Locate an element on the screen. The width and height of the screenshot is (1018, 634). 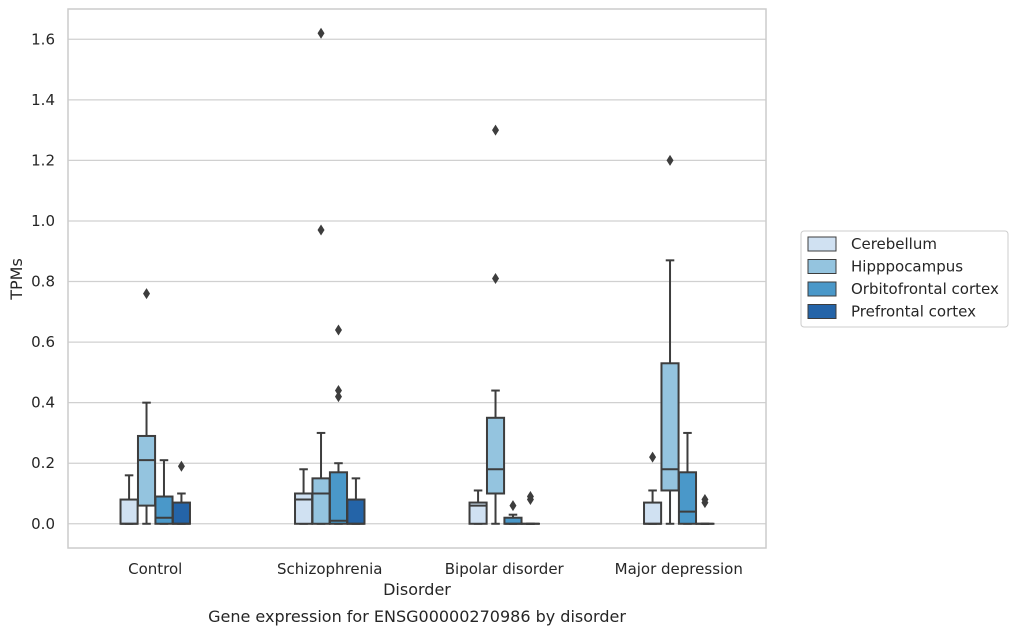
y-tick-label: 0.2 is located at coordinates (43, 463).